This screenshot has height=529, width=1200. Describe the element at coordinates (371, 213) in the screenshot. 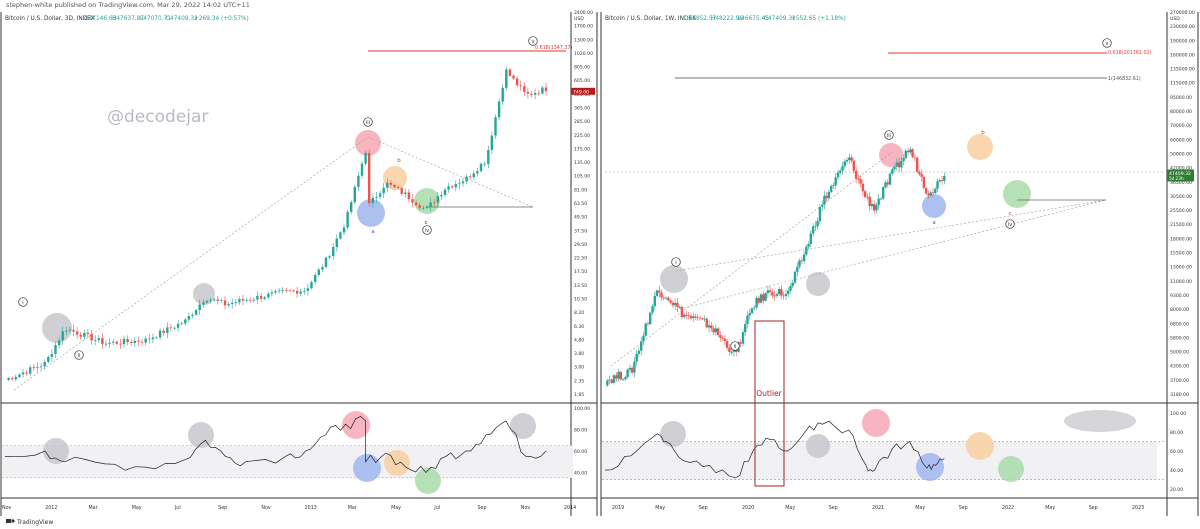

I see `wave-a-highlight` at that location.